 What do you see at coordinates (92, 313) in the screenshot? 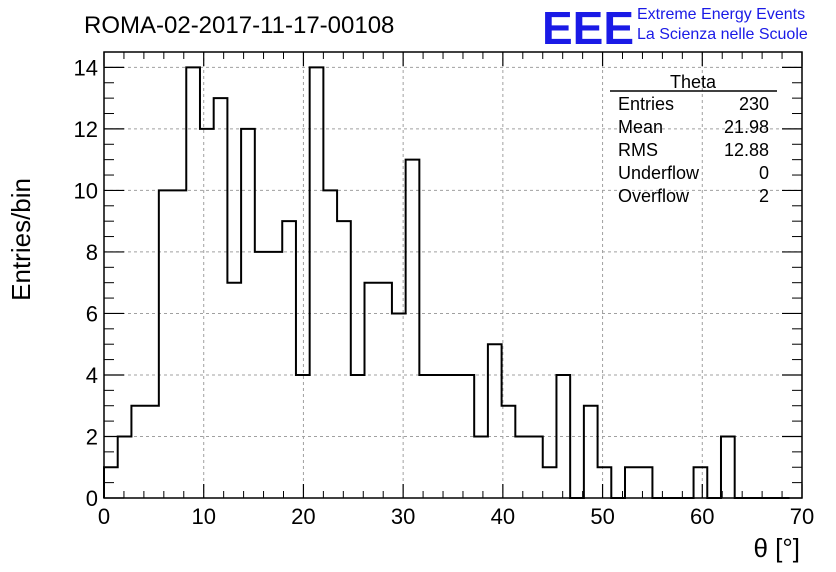
I see `y-tick-label: 6` at bounding box center [92, 313].